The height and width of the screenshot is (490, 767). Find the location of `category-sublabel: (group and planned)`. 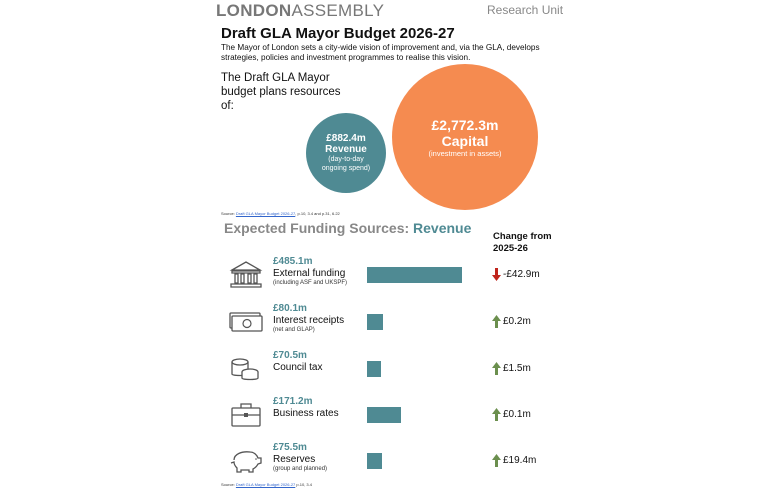

category-sublabel: (group and planned) is located at coordinates (300, 469).